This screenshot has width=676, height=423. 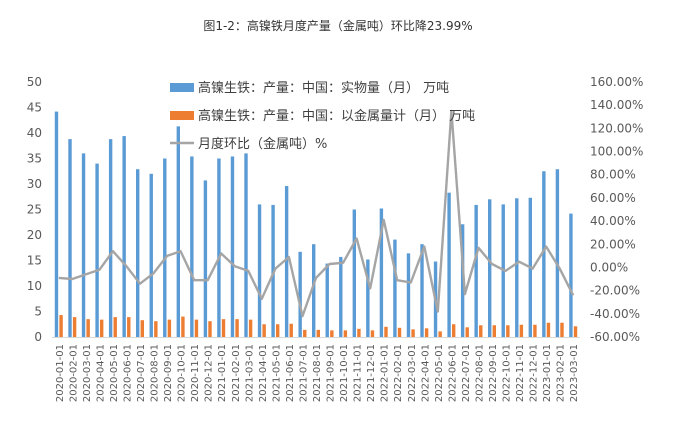 What do you see at coordinates (182, 373) in the screenshot?
I see `x-tick-label: 2020-10-01` at bounding box center [182, 373].